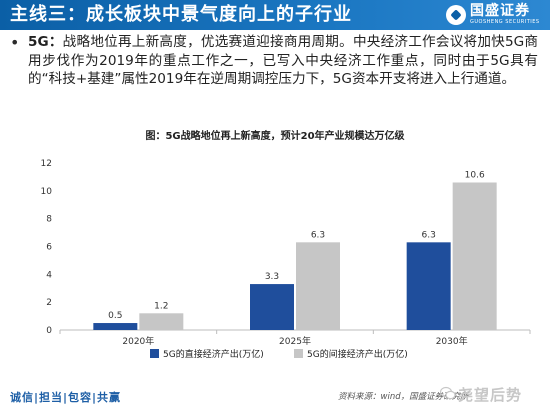 The image size is (550, 415). What do you see at coordinates (47, 192) in the screenshot?
I see `y-tick-label: 10` at bounding box center [47, 192].